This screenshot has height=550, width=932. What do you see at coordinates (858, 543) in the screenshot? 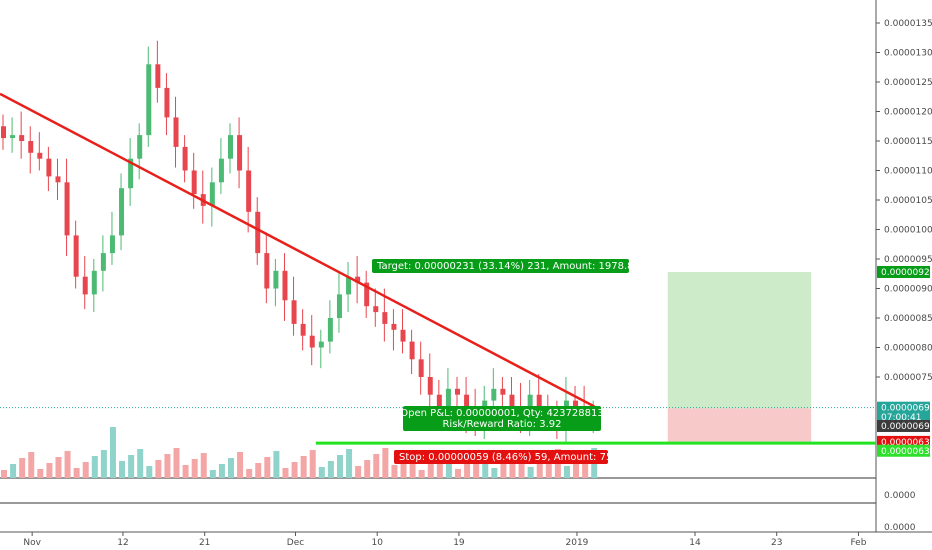
I see `time-tick-label: Feb` at bounding box center [858, 543].